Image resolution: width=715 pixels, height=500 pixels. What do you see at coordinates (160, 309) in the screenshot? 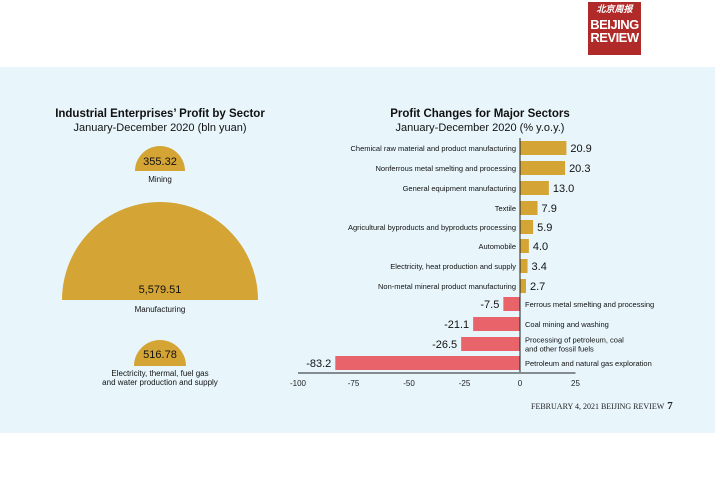
I see `manufacturing-label: Manufacturing` at bounding box center [160, 309].